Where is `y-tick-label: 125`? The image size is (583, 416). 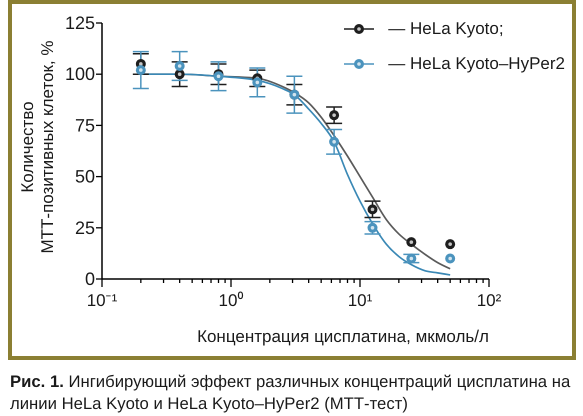 y-tick-label: 125 is located at coordinates (79, 23).